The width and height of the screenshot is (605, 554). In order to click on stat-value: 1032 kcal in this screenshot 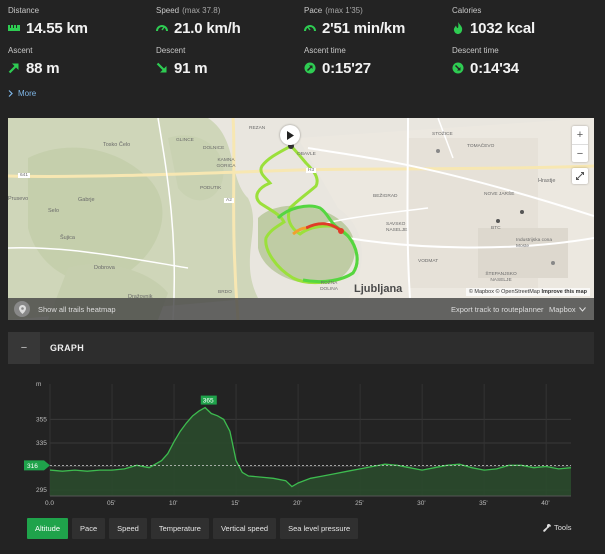, I will do `click(502, 28)`.